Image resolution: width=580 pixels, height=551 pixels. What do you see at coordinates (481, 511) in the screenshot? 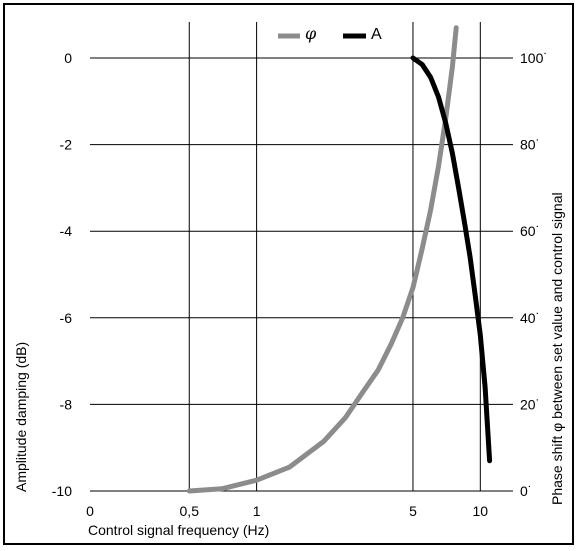
I see `x-tick-label: 10` at bounding box center [481, 511].